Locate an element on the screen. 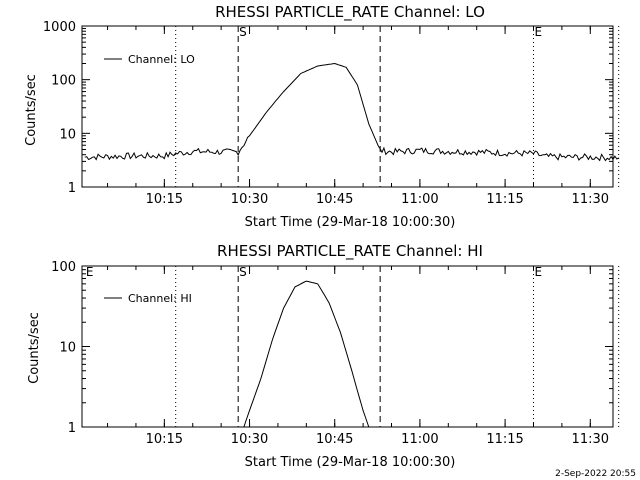  y-tick-label: 1000 is located at coordinates (59, 27).